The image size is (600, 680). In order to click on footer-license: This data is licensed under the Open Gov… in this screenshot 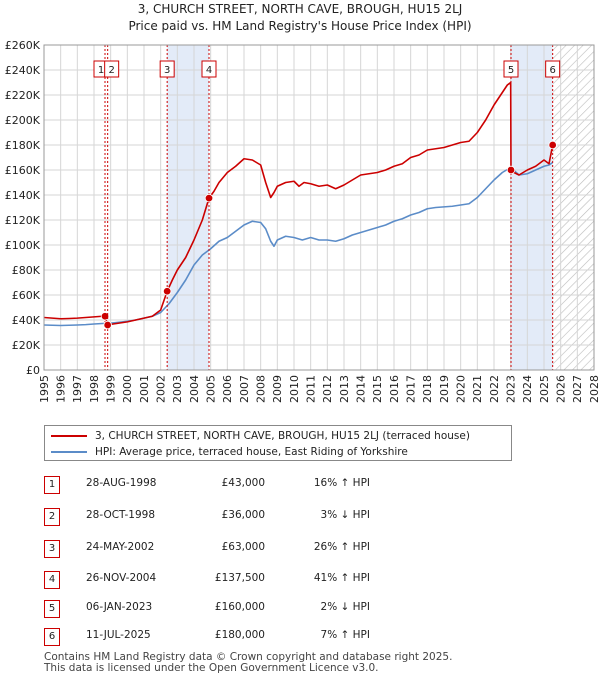, I will do `click(211, 668)`.